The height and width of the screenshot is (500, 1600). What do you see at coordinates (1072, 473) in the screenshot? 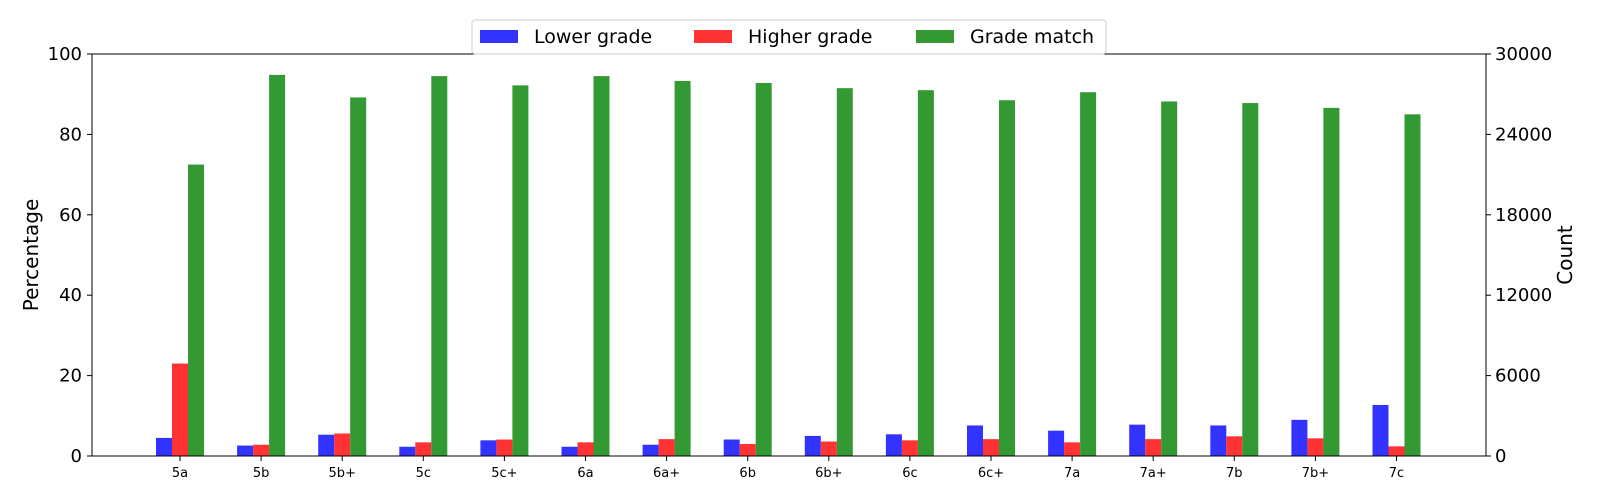
I see `x-tick-label: 7a` at bounding box center [1072, 473].